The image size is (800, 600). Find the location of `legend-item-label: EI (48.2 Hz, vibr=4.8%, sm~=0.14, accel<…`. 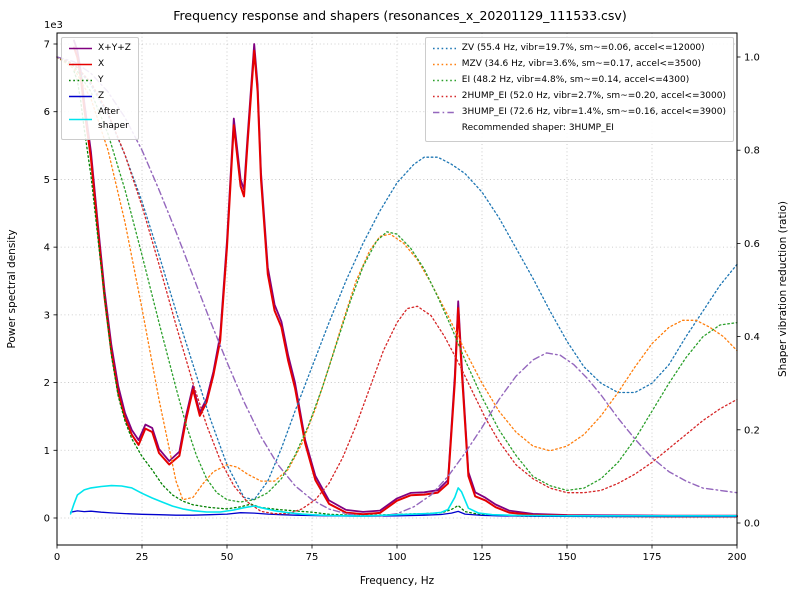

legend-item-label: EI (48.2 Hz, vibr=4.8%, sm~=0.14, accel<… is located at coordinates (575, 79).